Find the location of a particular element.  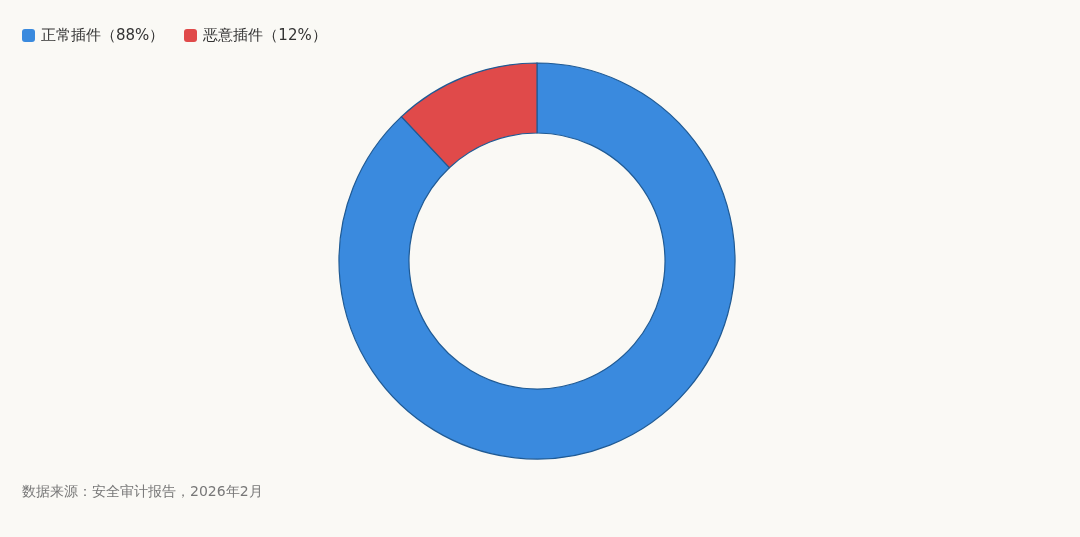

source-note: 数据来源：安全审计报告，2026年2月 is located at coordinates (142, 492).